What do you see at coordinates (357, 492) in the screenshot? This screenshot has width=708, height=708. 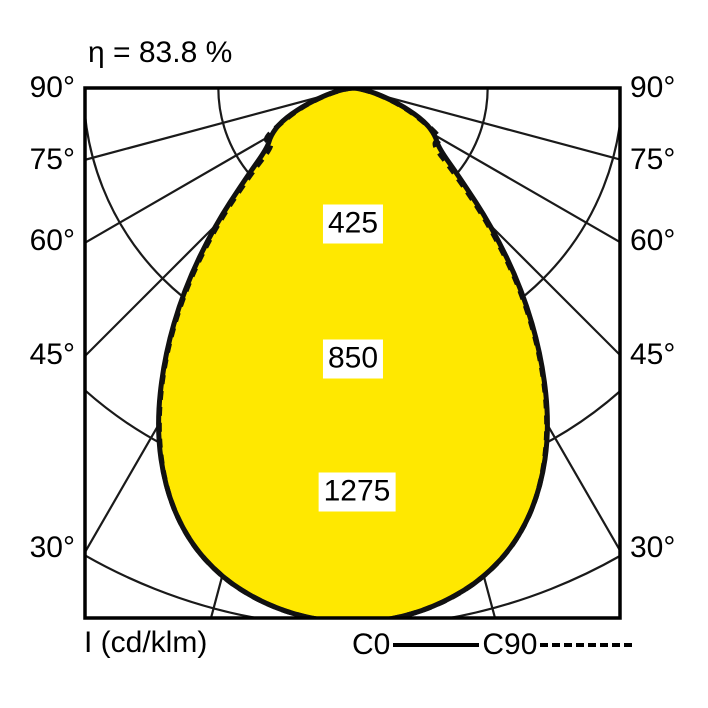 I see `ring-value-label-1275: 1275` at bounding box center [357, 492].